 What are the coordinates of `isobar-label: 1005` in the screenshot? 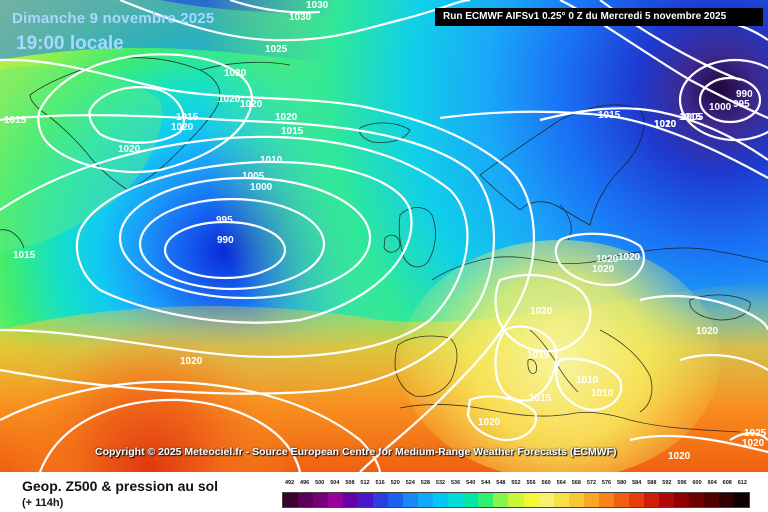 It's located at (692, 117).